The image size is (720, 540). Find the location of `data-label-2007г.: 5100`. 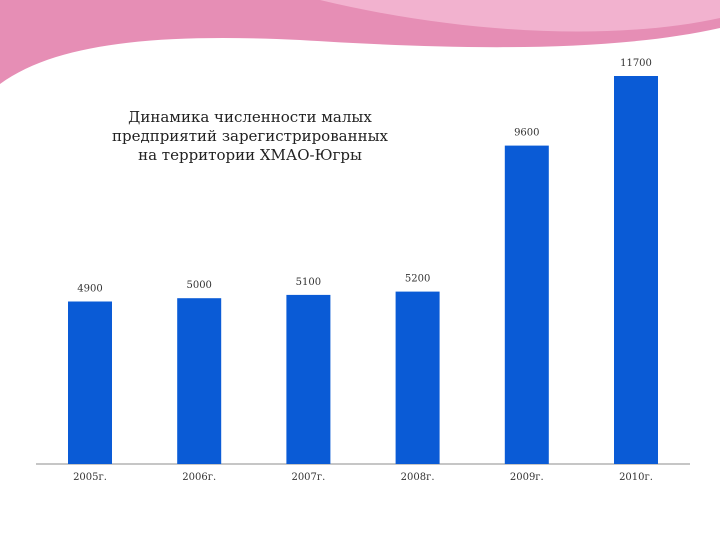

data-label-2007г.: 5100 is located at coordinates (308, 282).